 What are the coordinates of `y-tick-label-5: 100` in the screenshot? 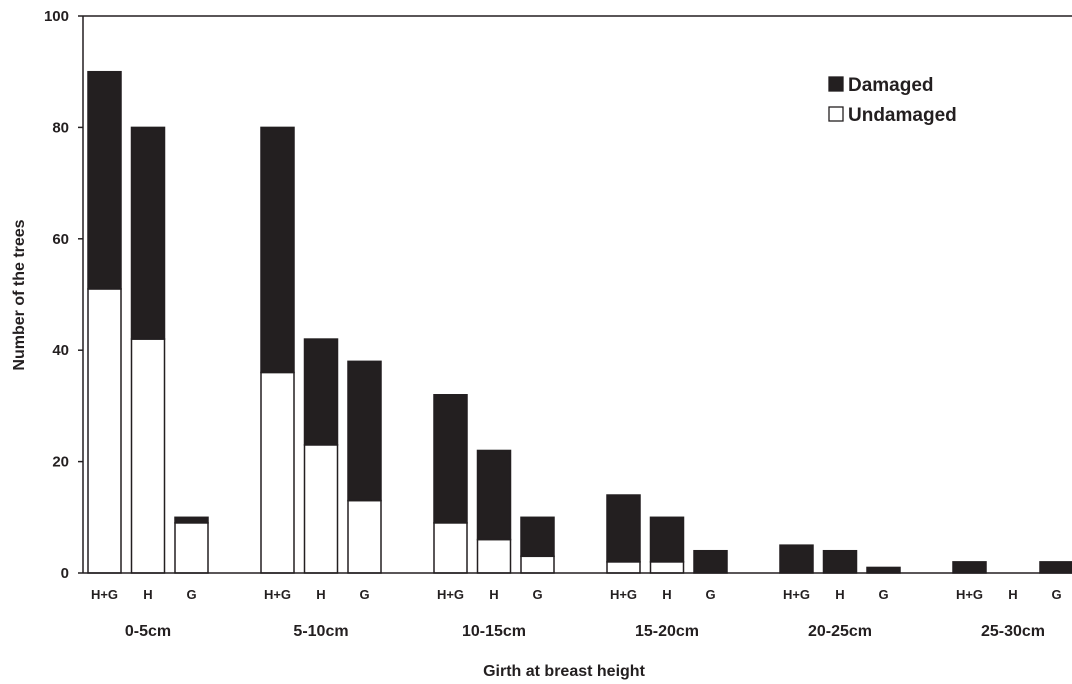 It's located at (56, 16).